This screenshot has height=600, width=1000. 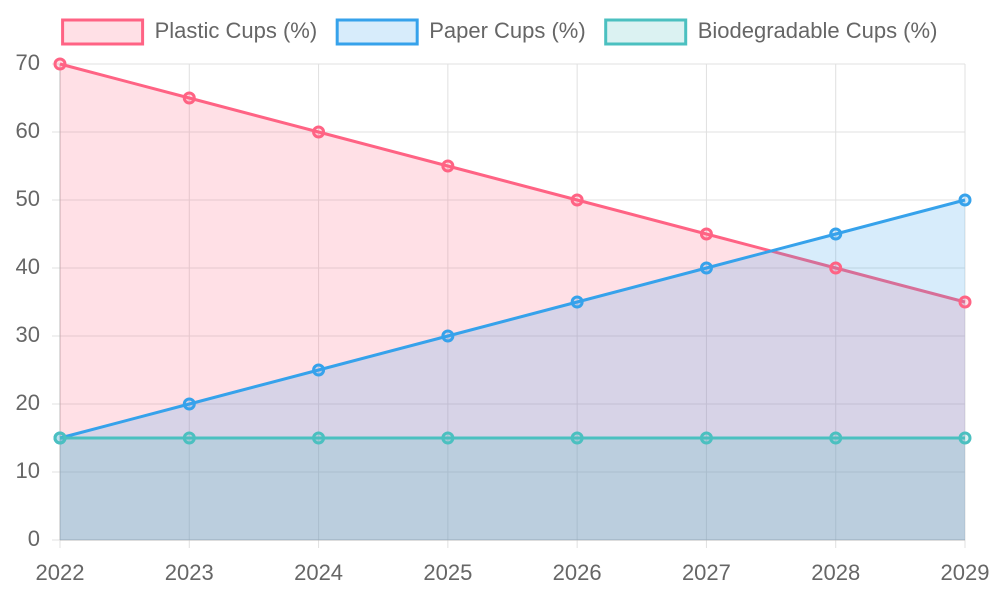 What do you see at coordinates (236, 30) in the screenshot?
I see `legend-label: Plastic Cups (%)` at bounding box center [236, 30].